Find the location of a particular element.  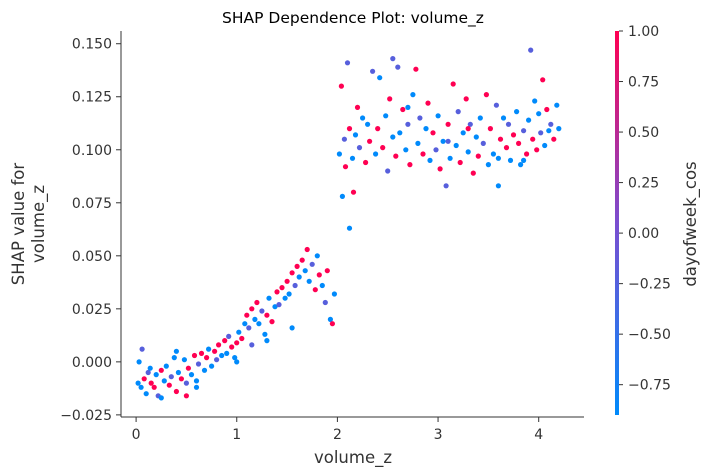

colorbar-label: dayofweek_cos is located at coordinates (691, 223).